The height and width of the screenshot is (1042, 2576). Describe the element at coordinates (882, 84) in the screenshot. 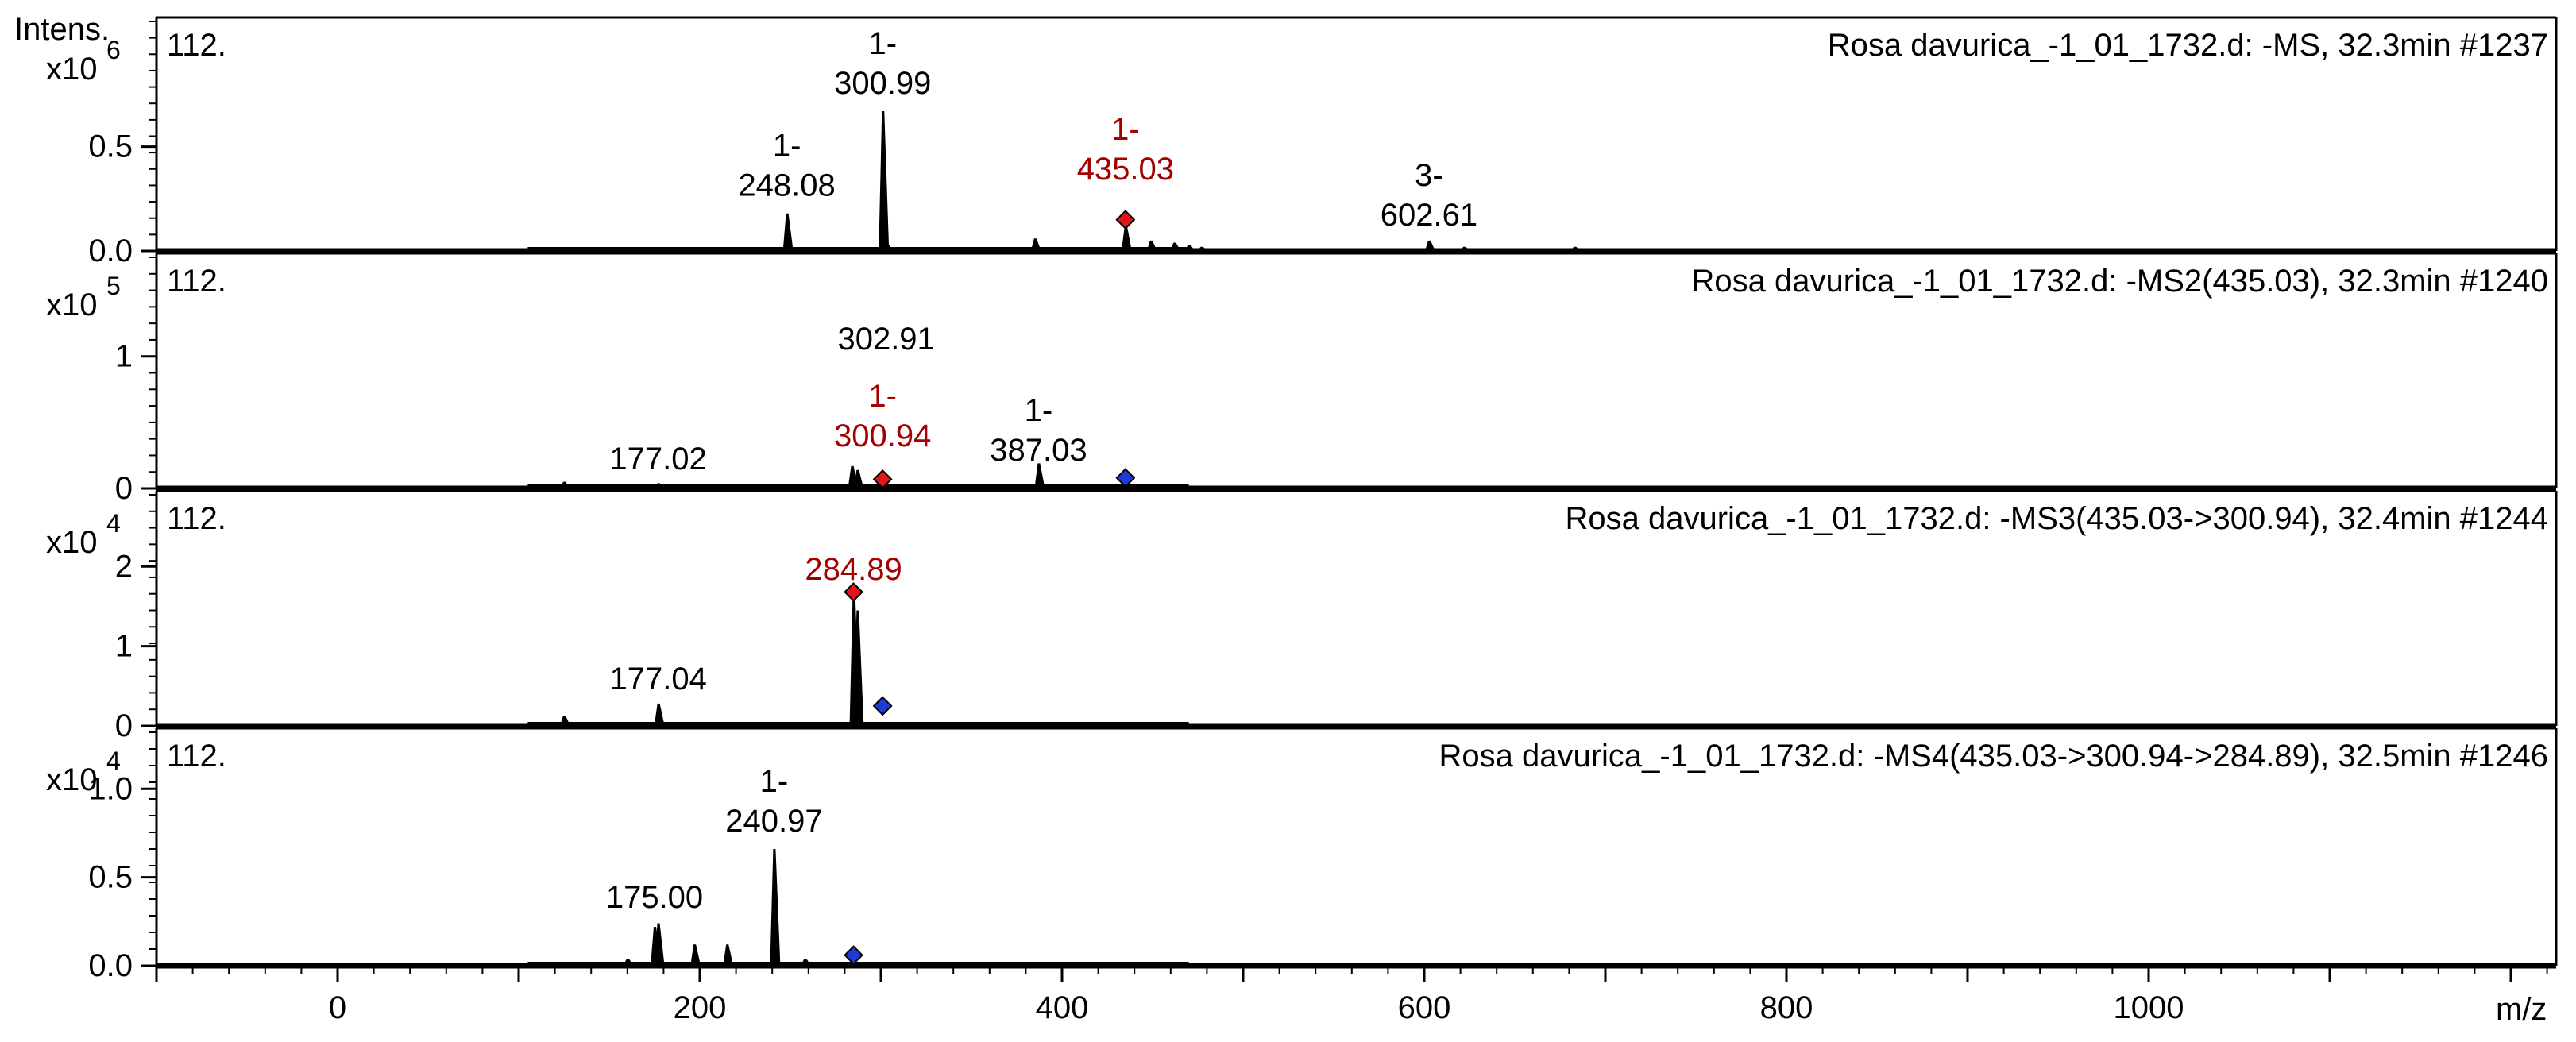

I see `peak-mz-label: 300.99` at that location.